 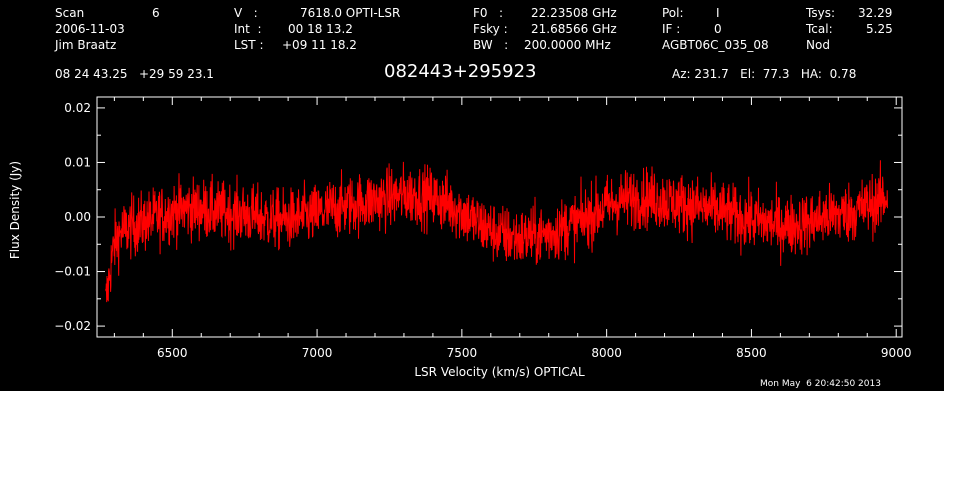 What do you see at coordinates (764, 74) in the screenshot?
I see `az-el-ha: Az: 231.7 El: 77.3 HA: 0.78` at bounding box center [764, 74].